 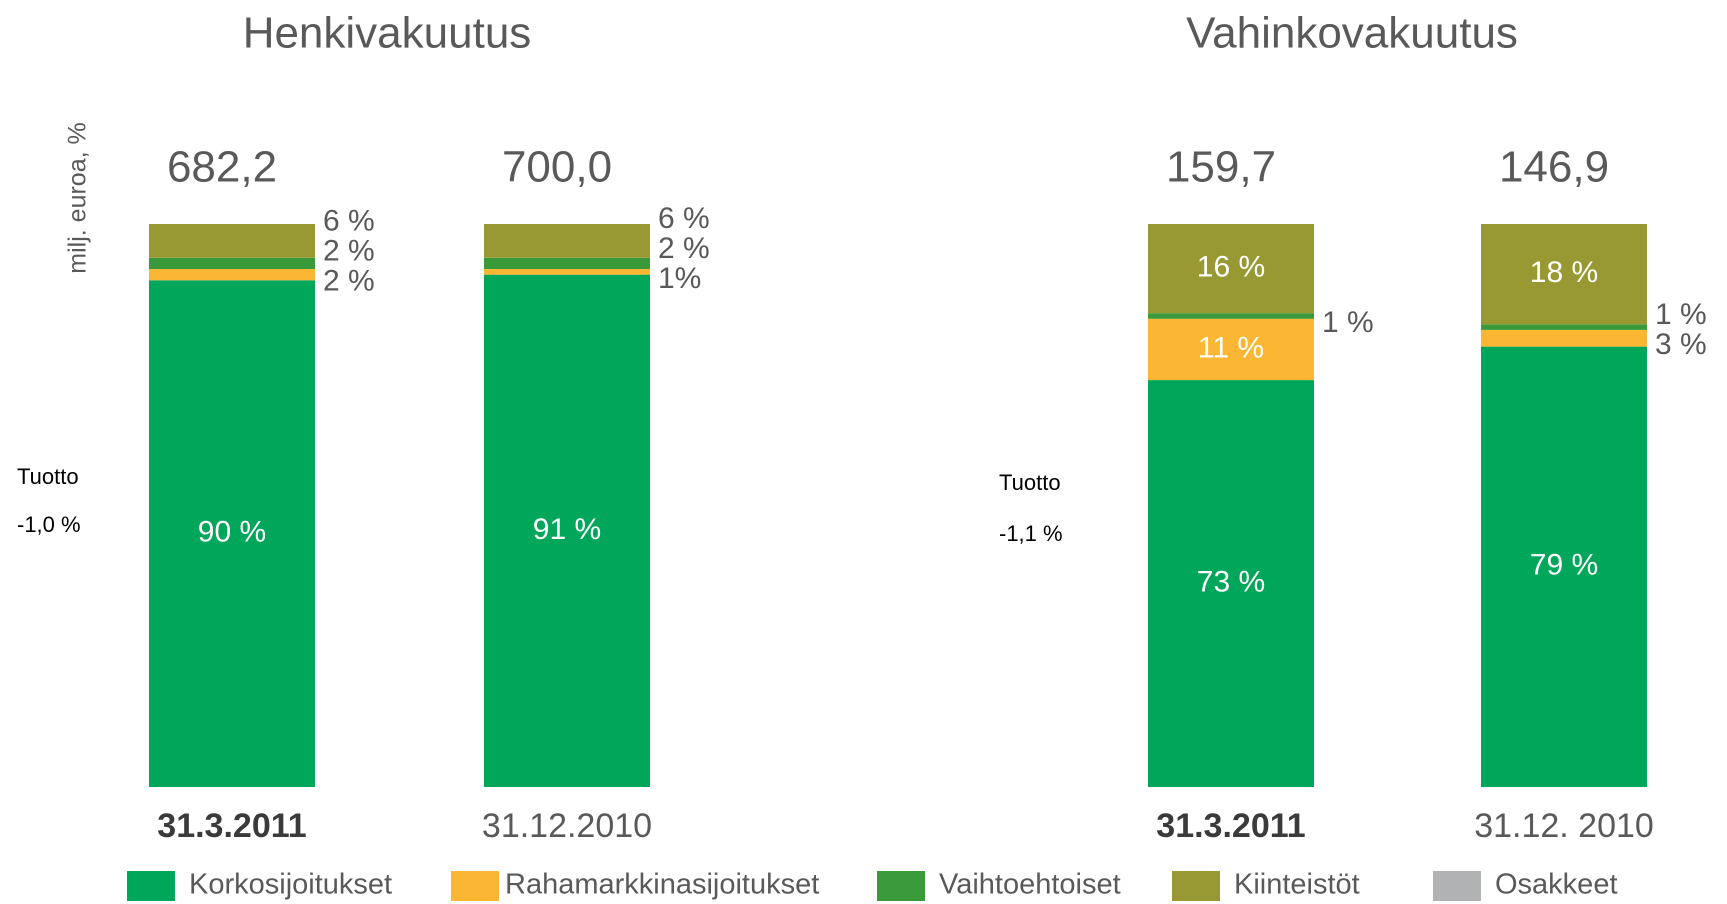 What do you see at coordinates (1556, 885) in the screenshot?
I see `legend-label: Osakkeet` at bounding box center [1556, 885].